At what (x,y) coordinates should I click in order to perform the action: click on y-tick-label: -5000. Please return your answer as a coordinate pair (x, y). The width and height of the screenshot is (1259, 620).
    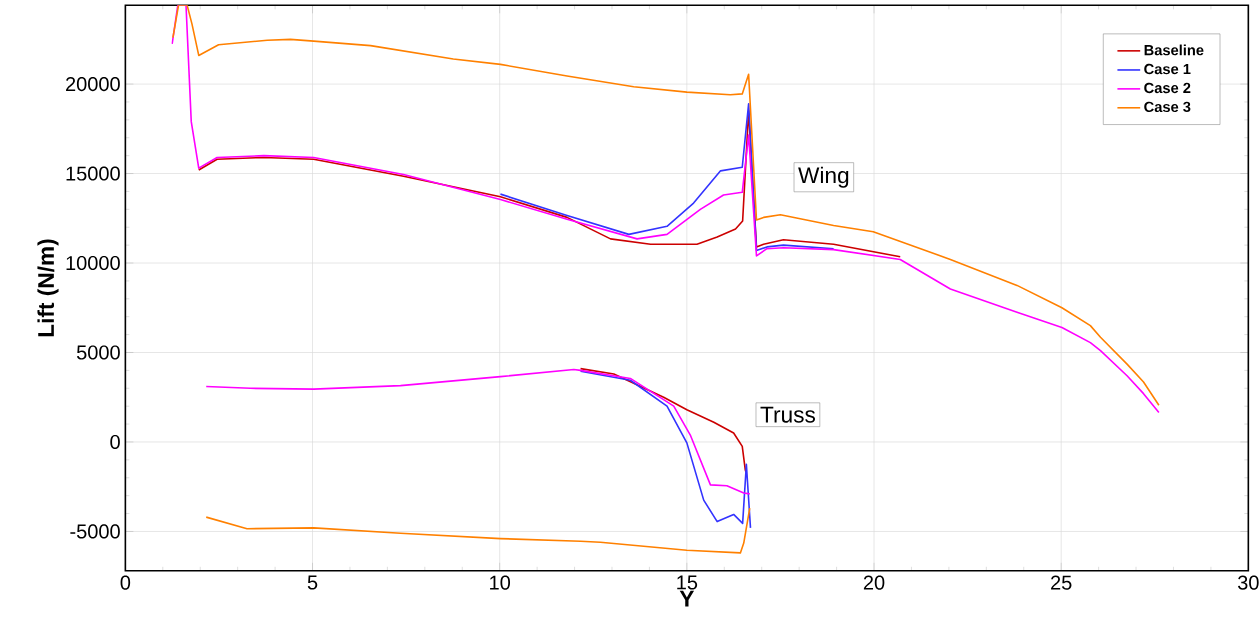
    Looking at the image, I should click on (95, 531).